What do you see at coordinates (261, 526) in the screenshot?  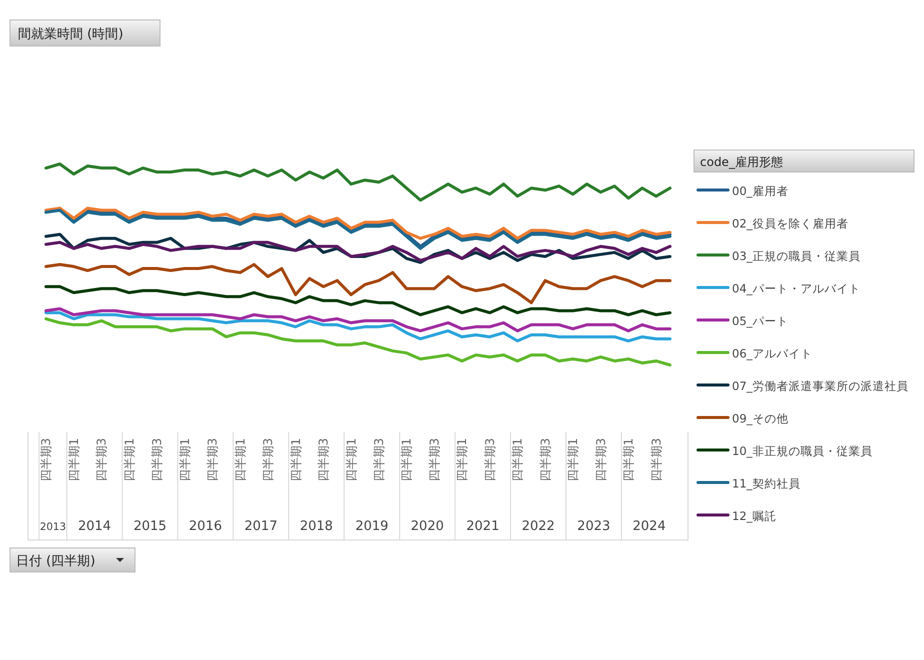 I see `text: 2017` at bounding box center [261, 526].